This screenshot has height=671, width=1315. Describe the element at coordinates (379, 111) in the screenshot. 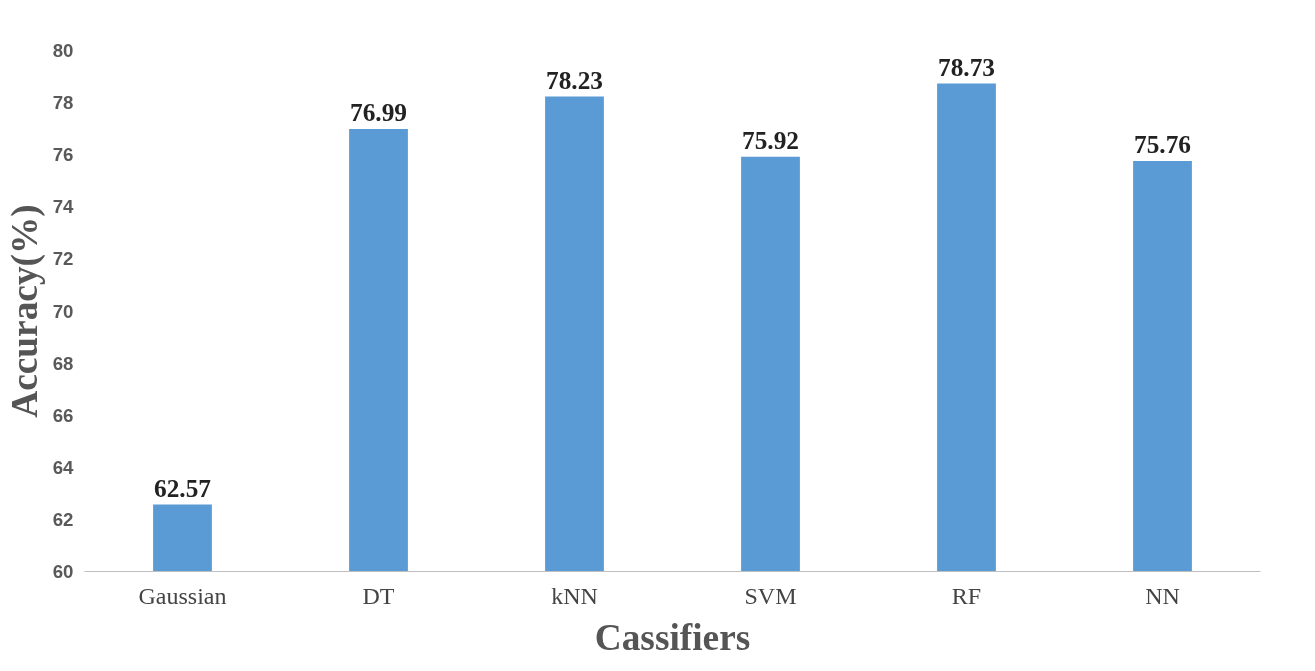

I see `data-label: 76.99` at that location.